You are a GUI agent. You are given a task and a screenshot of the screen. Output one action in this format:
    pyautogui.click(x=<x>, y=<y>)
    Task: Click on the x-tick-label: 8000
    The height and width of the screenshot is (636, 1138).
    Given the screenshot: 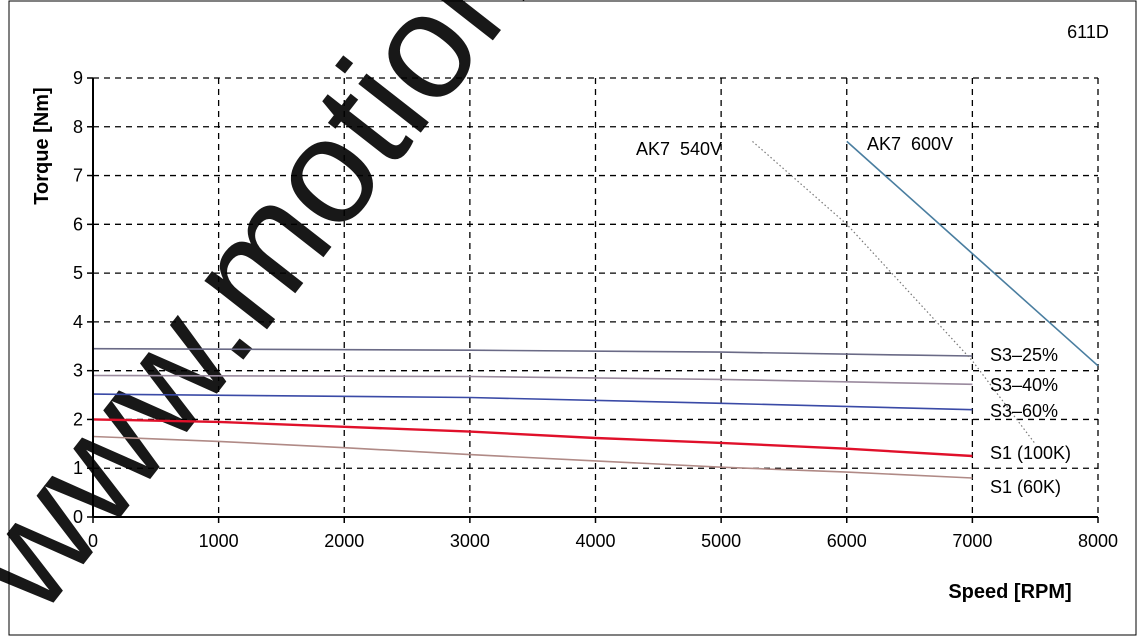 What is the action you would take?
    pyautogui.click(x=1098, y=541)
    